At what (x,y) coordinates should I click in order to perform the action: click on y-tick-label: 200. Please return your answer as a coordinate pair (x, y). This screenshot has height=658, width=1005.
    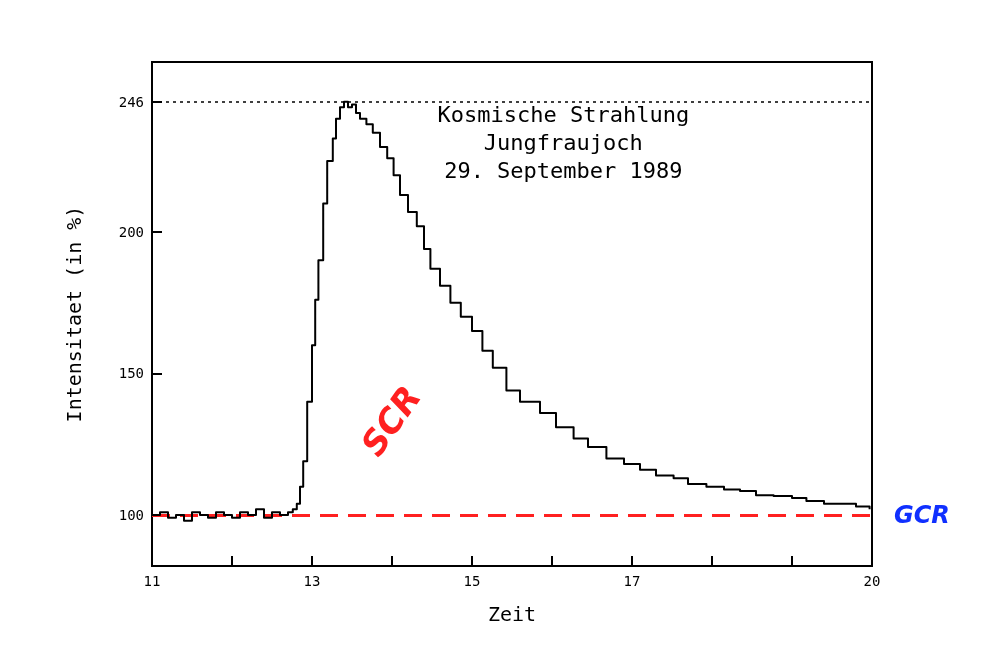
    Looking at the image, I should click on (131, 231).